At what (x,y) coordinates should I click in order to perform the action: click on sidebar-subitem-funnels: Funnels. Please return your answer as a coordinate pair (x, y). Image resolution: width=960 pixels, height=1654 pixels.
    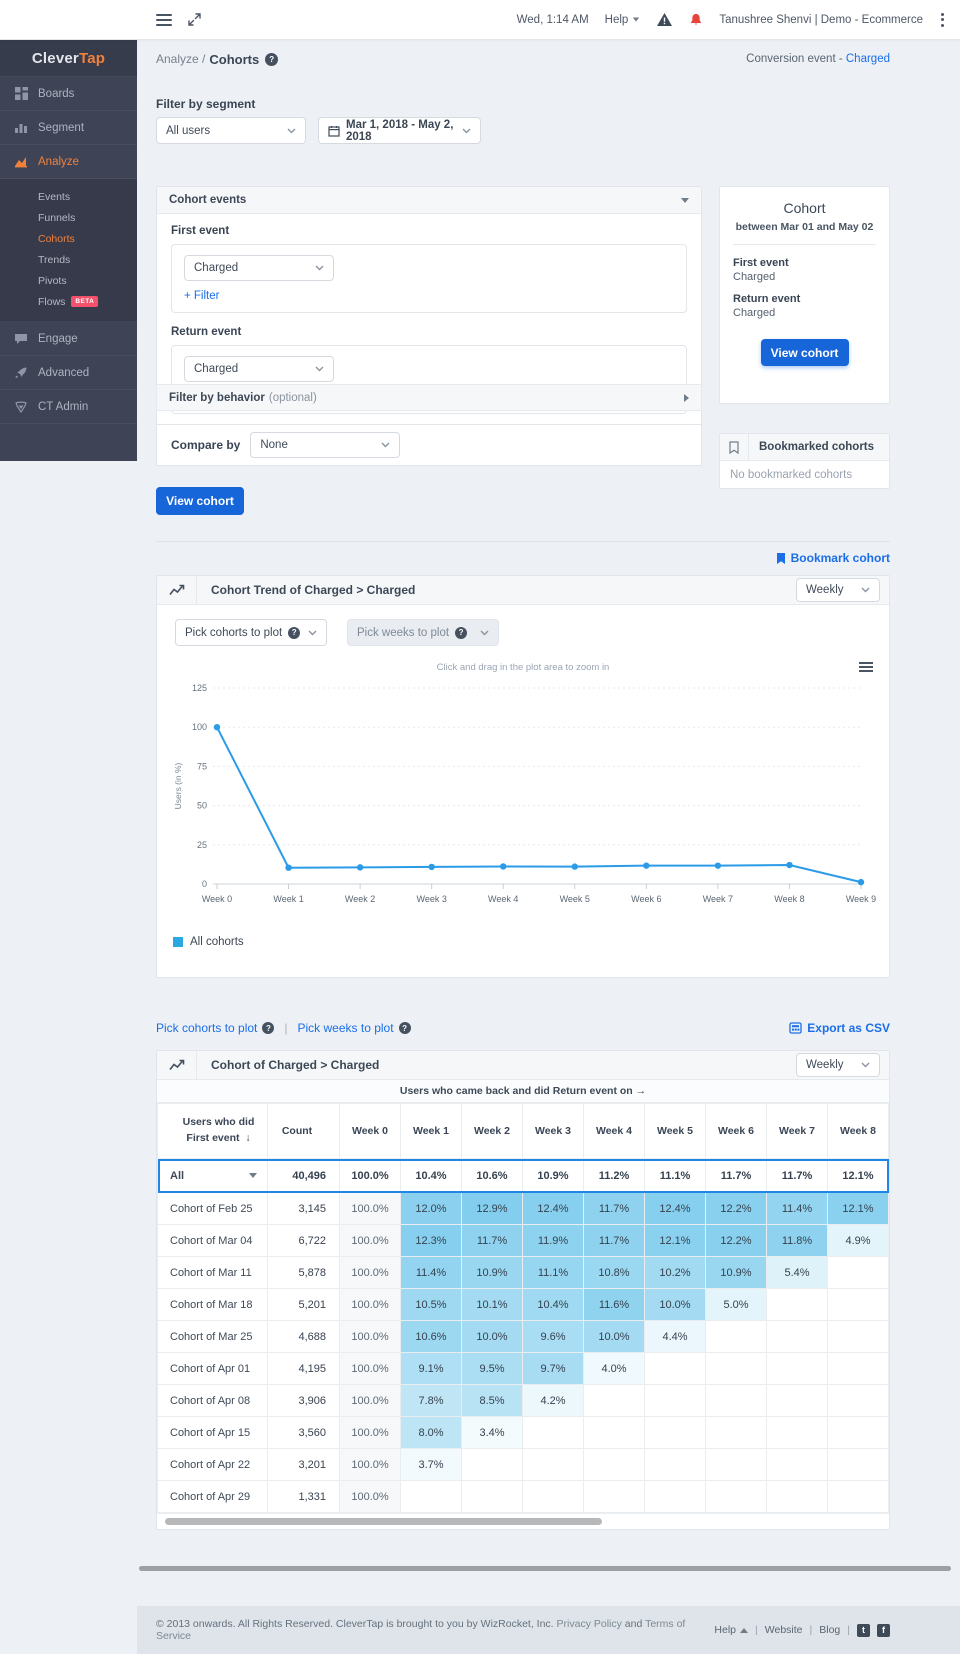
    Looking at the image, I should click on (57, 217).